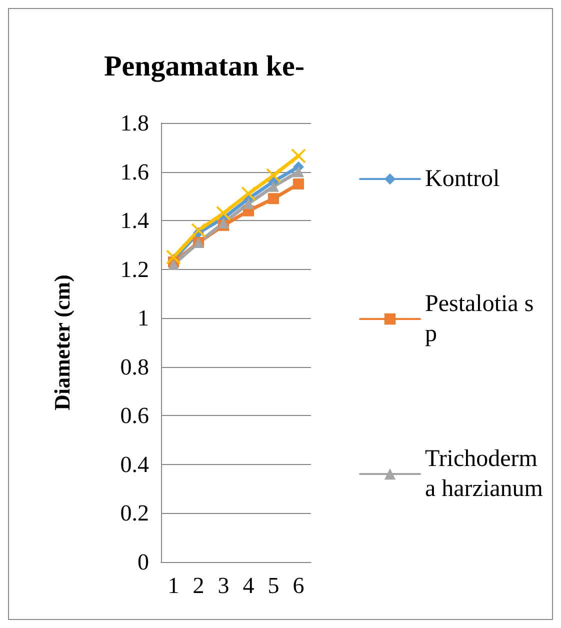 This screenshot has width=561, height=628. I want to click on y-tick-label: 1.2, so click(134, 269).